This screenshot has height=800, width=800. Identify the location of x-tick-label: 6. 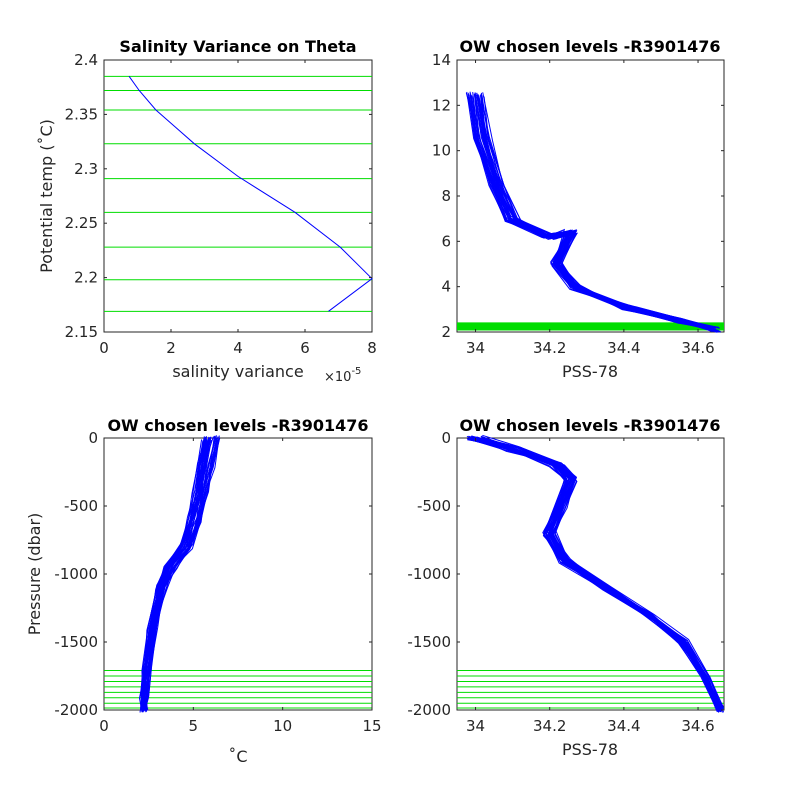
(305, 348).